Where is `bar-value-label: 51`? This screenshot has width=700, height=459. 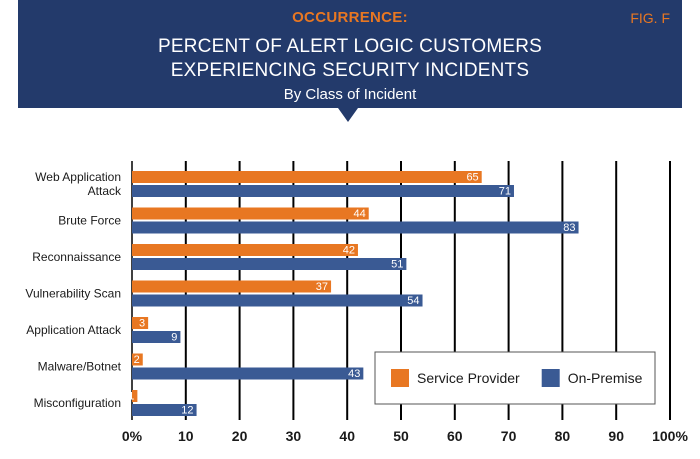
bar-value-label: 51 is located at coordinates (397, 265).